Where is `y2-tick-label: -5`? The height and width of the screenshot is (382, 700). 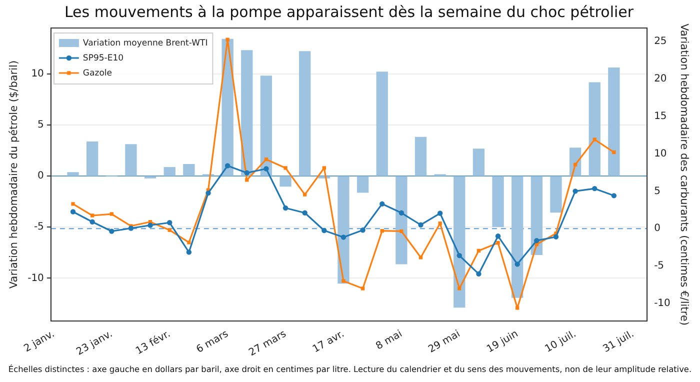 y2-tick-label: -5 is located at coordinates (659, 266).